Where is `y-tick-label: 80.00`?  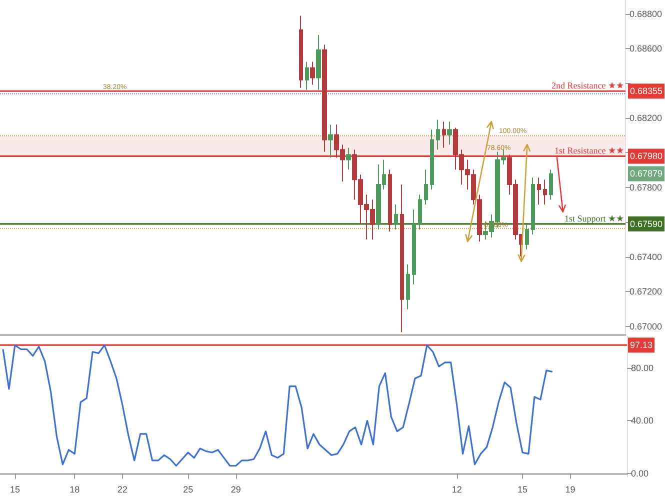
y-tick-label: 80.00 is located at coordinates (642, 367).